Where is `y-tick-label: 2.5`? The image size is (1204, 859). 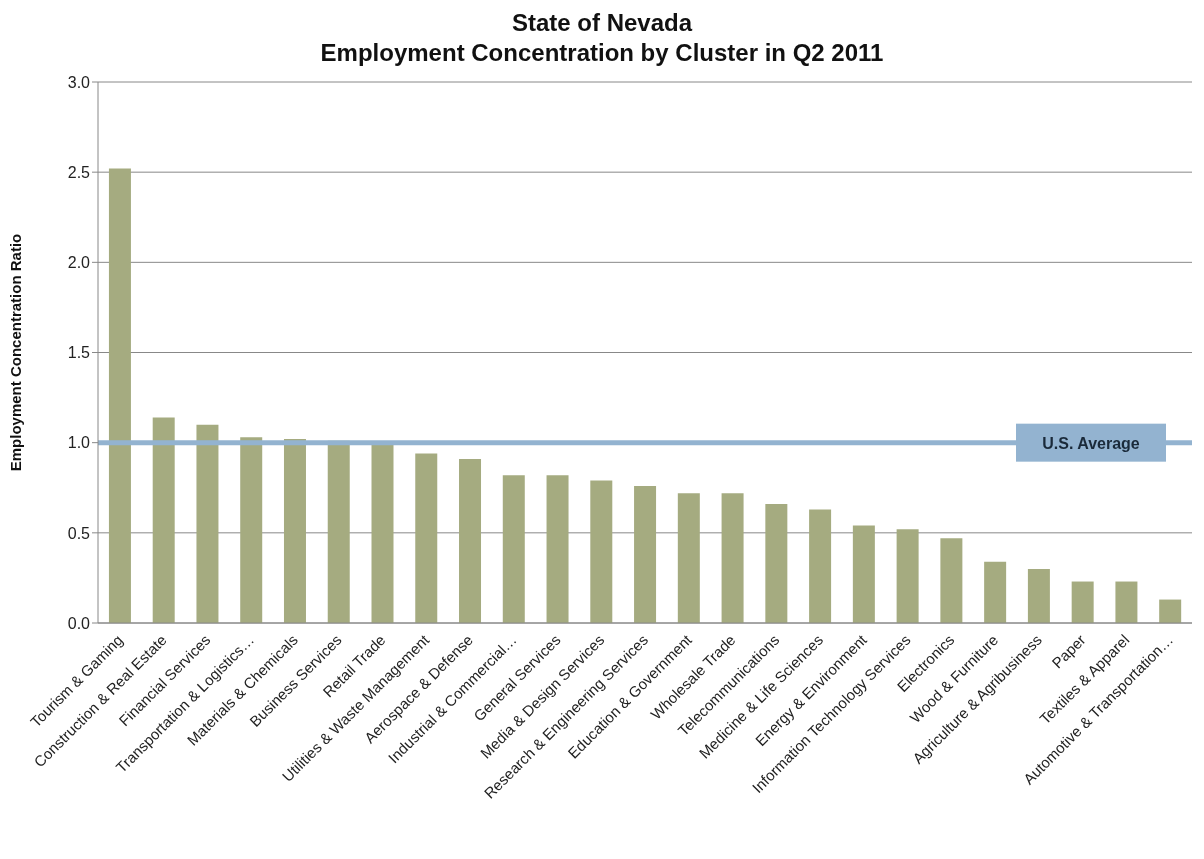 y-tick-label: 2.5 is located at coordinates (79, 172).